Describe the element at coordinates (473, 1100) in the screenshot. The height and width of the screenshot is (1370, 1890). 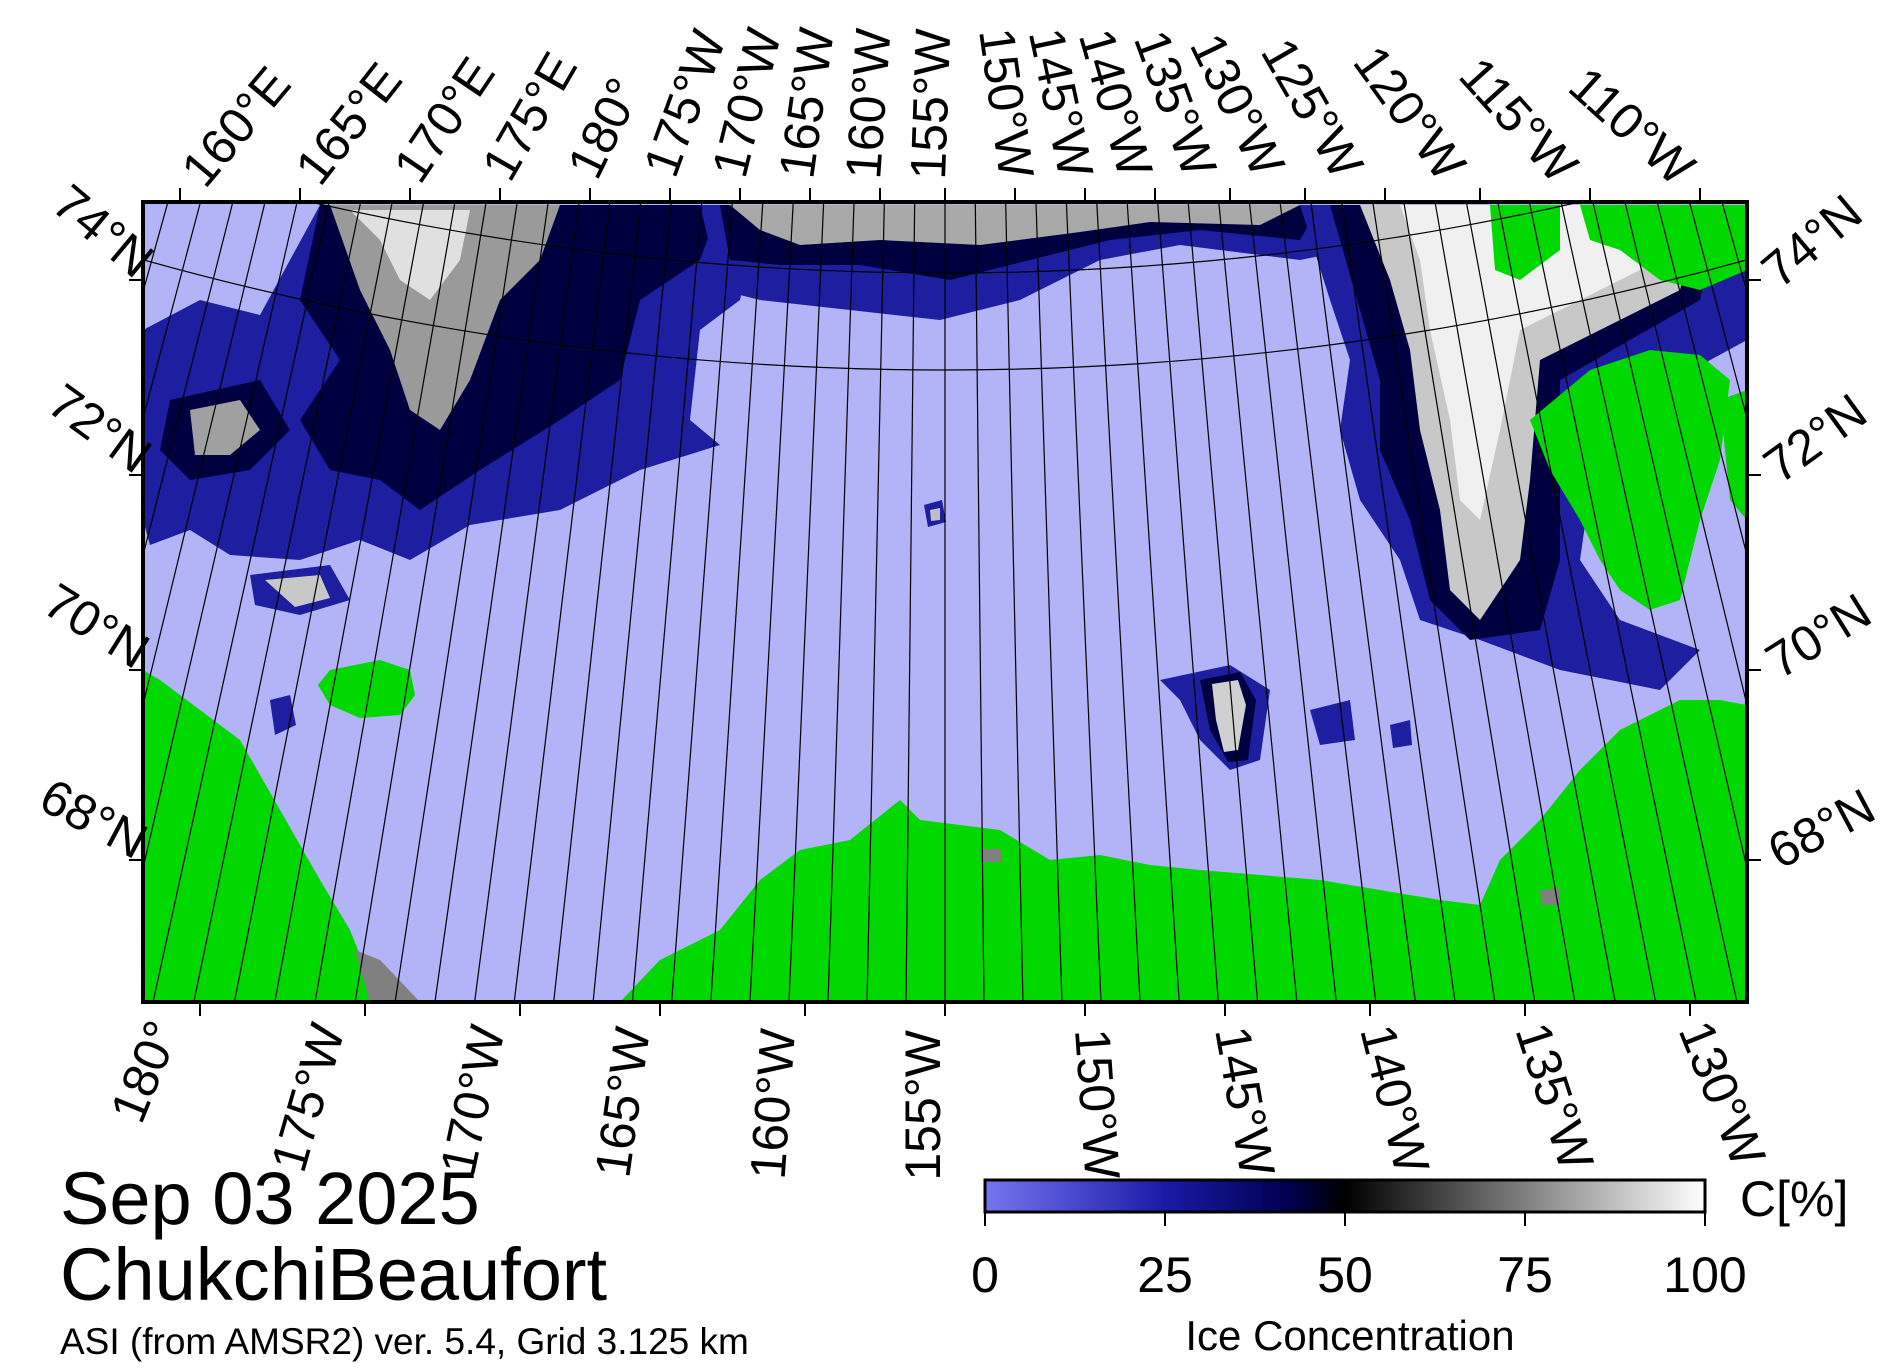
I see `bottom-lon-label: 170°W` at that location.